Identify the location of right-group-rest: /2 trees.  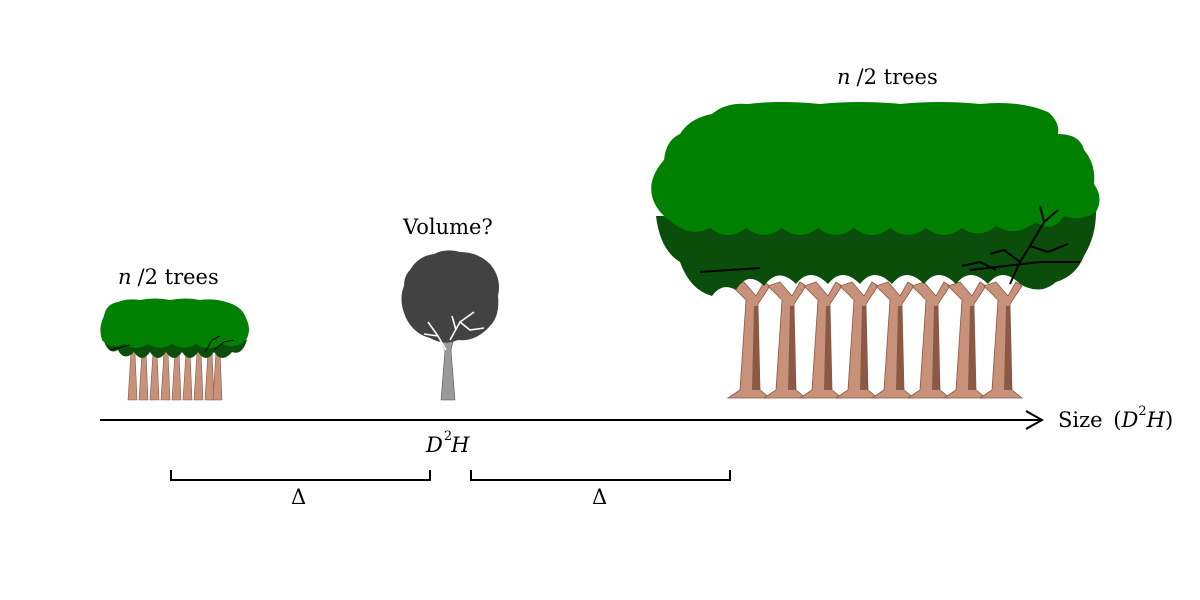
(897, 77).